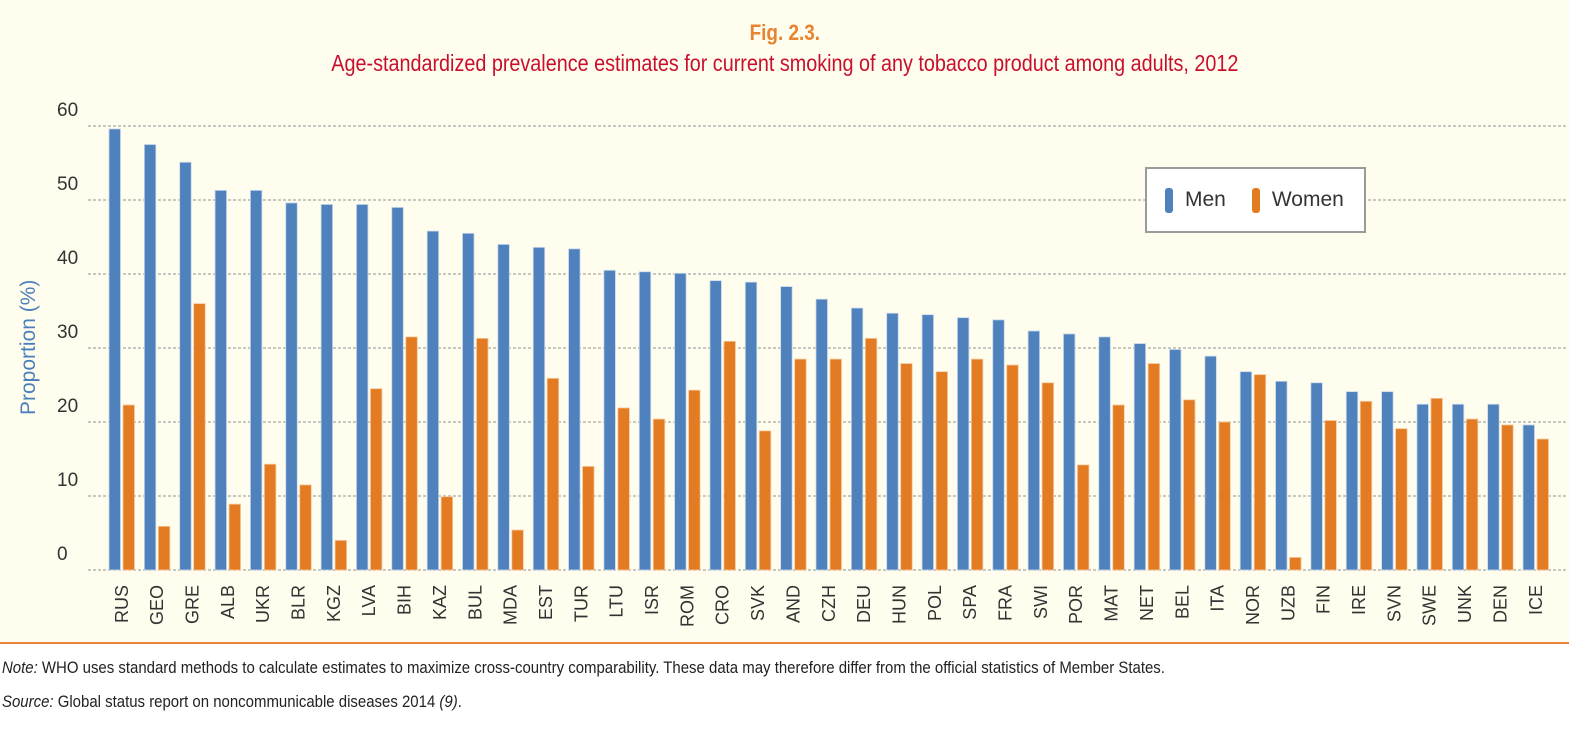 The image size is (1569, 739). I want to click on bar-men-deu, so click(857, 439).